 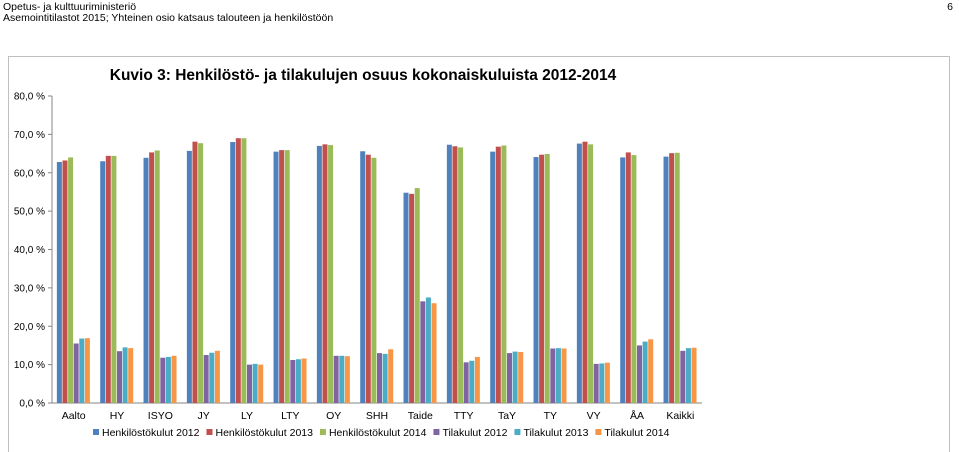 What do you see at coordinates (420, 416) in the screenshot?
I see `x-tick-label: Taide` at bounding box center [420, 416].